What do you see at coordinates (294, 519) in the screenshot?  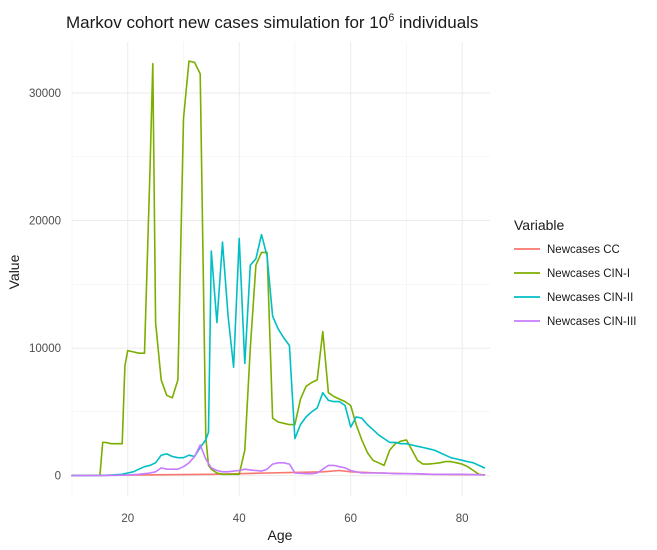 I see `x-axis-ticks: 20 40 60 80` at bounding box center [294, 519].